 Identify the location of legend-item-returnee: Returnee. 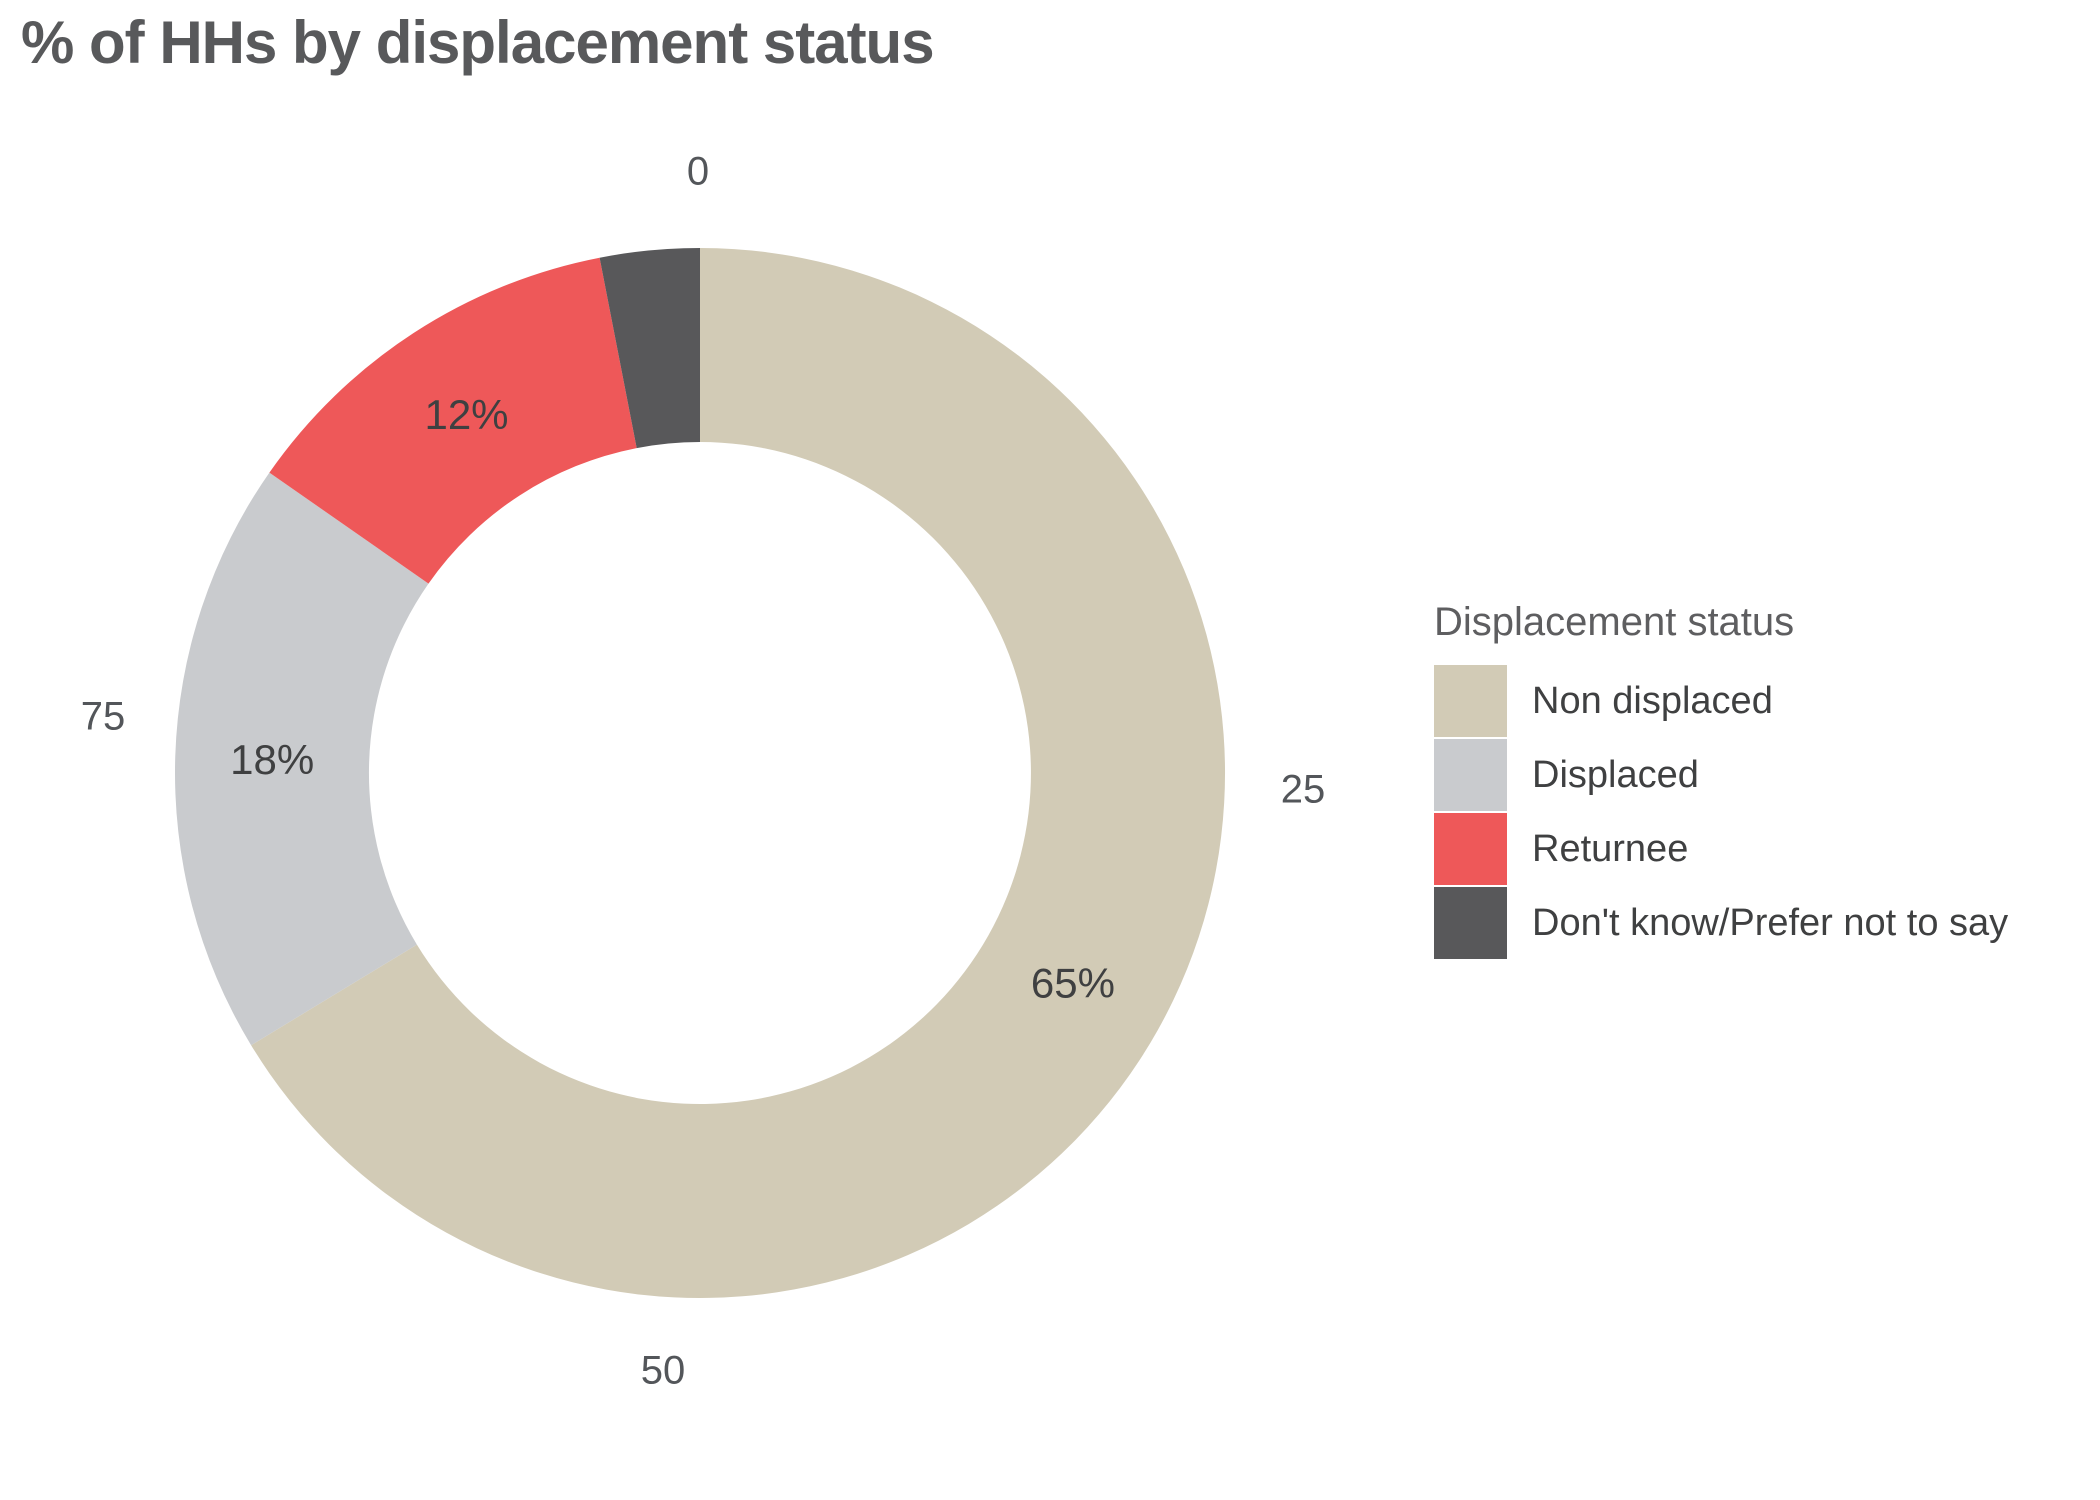
(1764, 849).